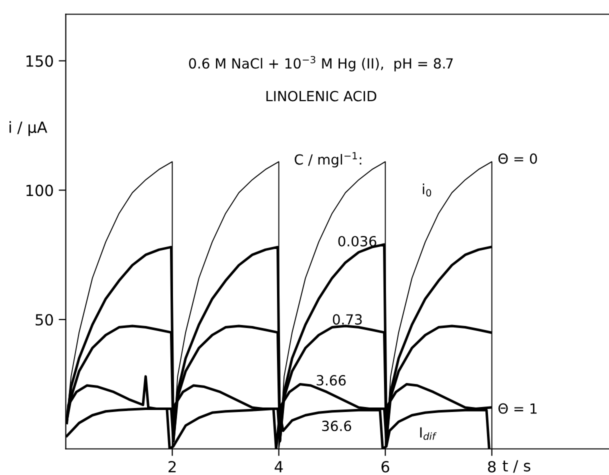 This screenshot has width=609, height=475. Describe the element at coordinates (517, 408) in the screenshot. I see `annotation: Θ = 1` at that location.